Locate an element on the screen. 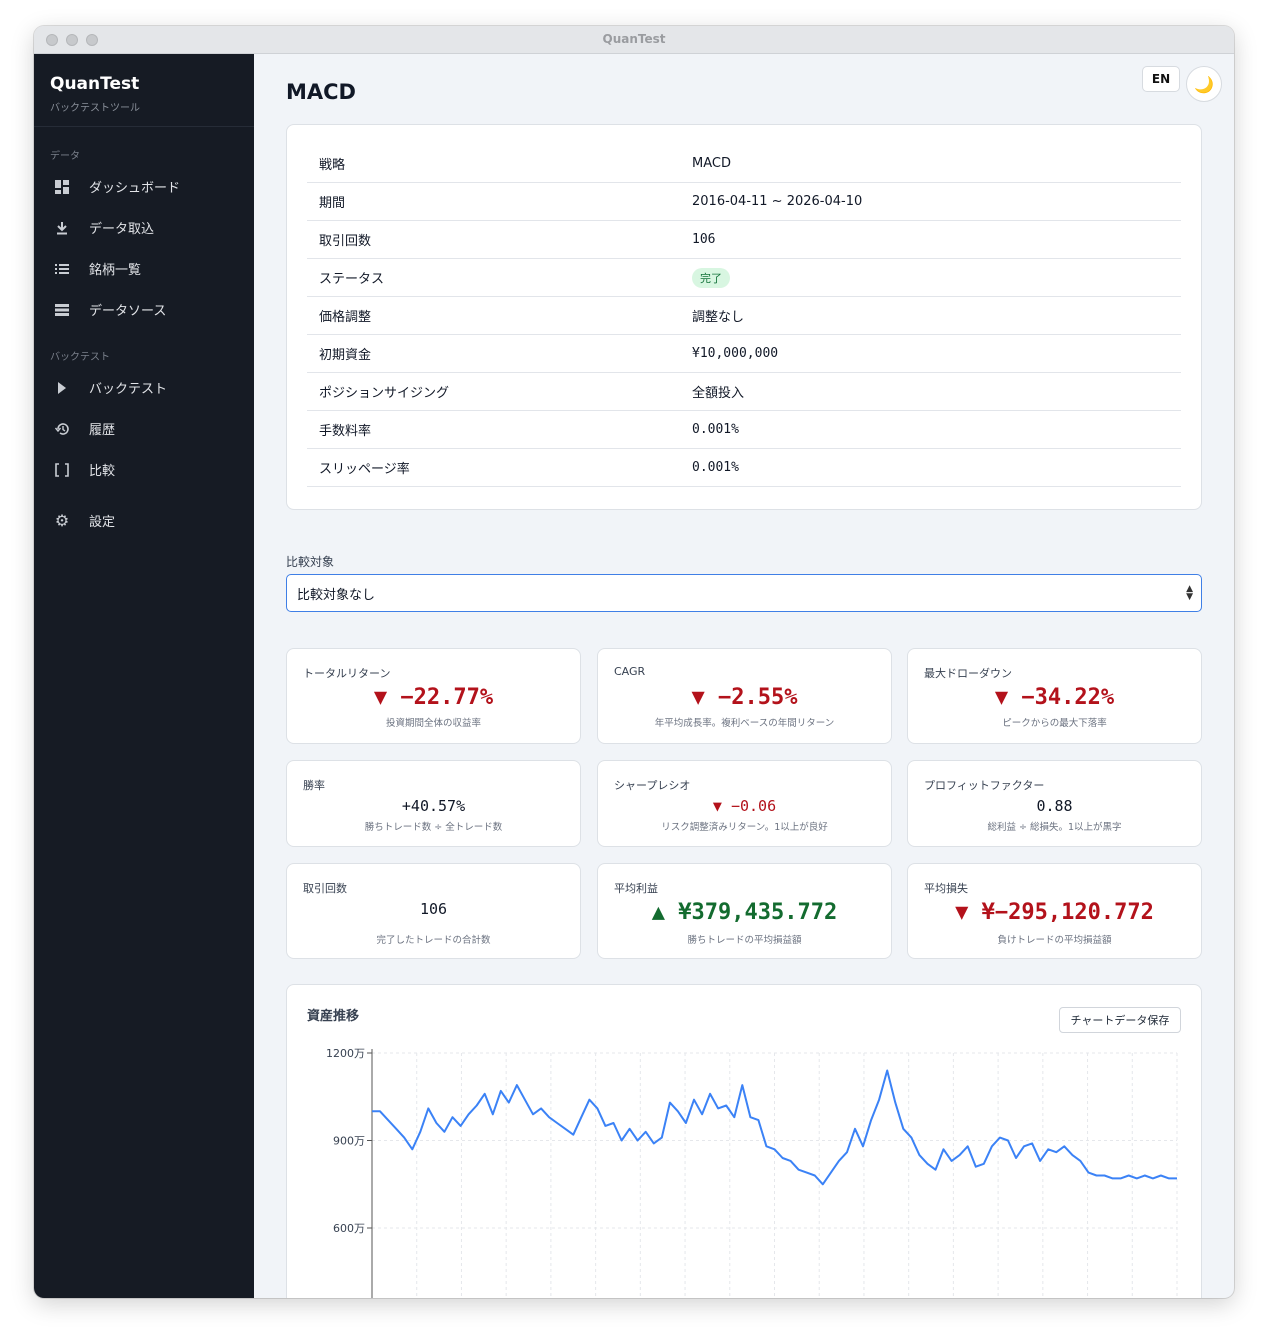 Image resolution: width=1268 pixels, height=1340 pixels. metric-label: 勝率 is located at coordinates (314, 785).